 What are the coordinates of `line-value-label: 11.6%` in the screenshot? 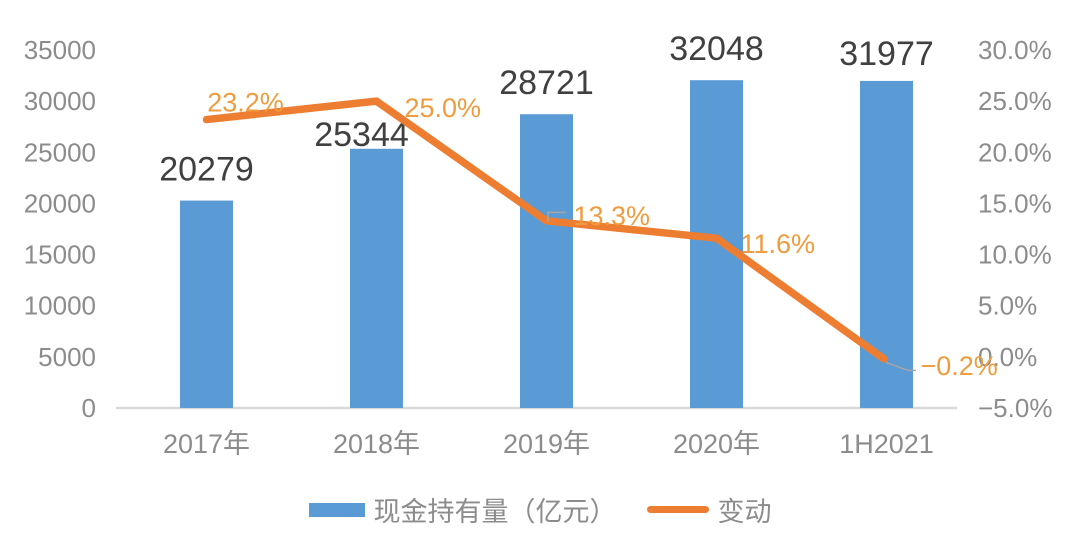 It's located at (778, 244).